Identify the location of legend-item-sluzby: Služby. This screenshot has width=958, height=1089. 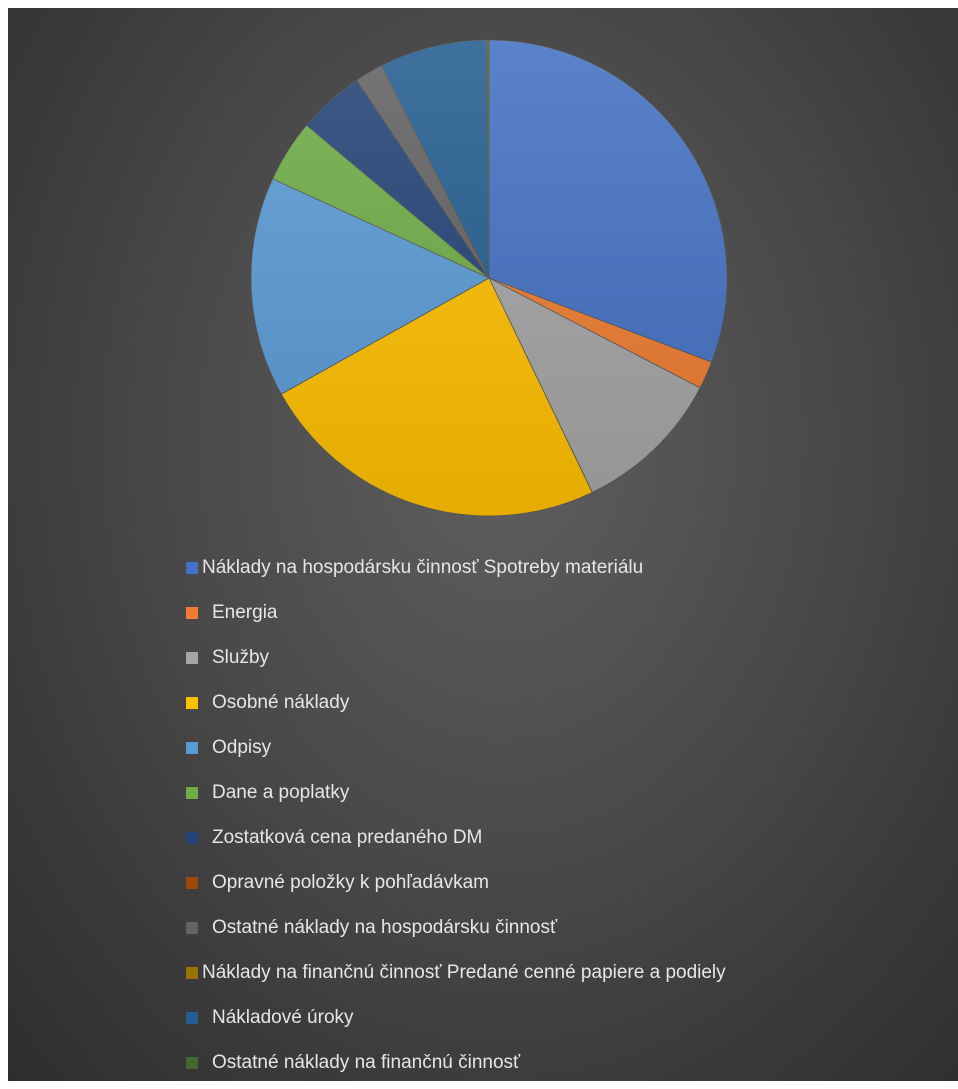
(227, 658).